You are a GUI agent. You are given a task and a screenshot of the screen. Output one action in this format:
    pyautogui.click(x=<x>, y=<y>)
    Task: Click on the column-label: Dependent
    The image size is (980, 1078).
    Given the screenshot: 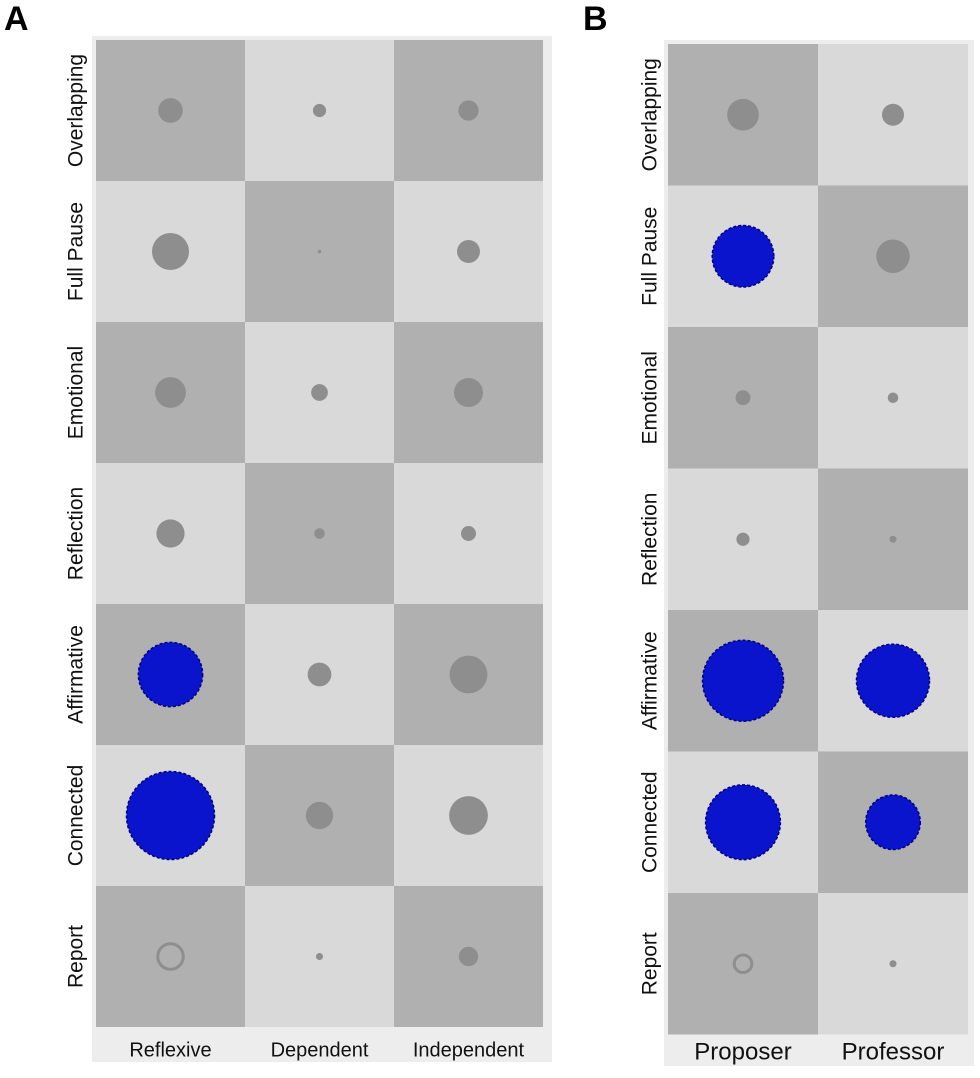 What is the action you would take?
    pyautogui.click(x=320, y=1050)
    